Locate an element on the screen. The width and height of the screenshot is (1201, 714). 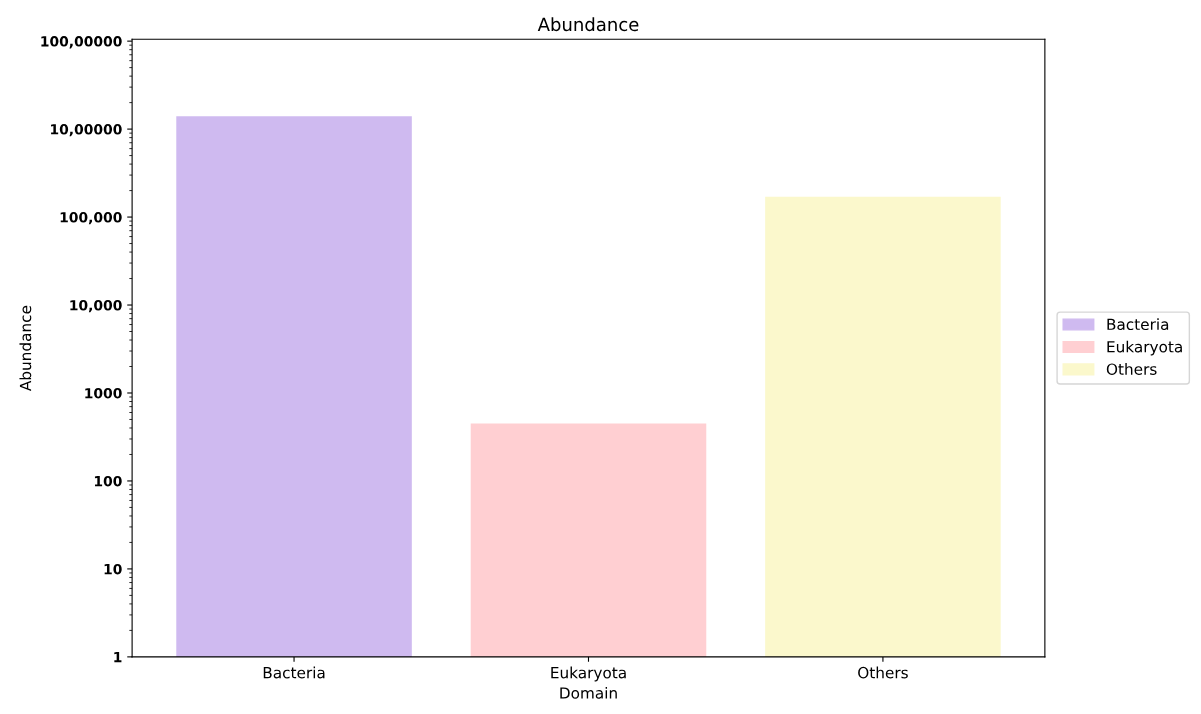
chart-title: Abundance is located at coordinates (588, 24).